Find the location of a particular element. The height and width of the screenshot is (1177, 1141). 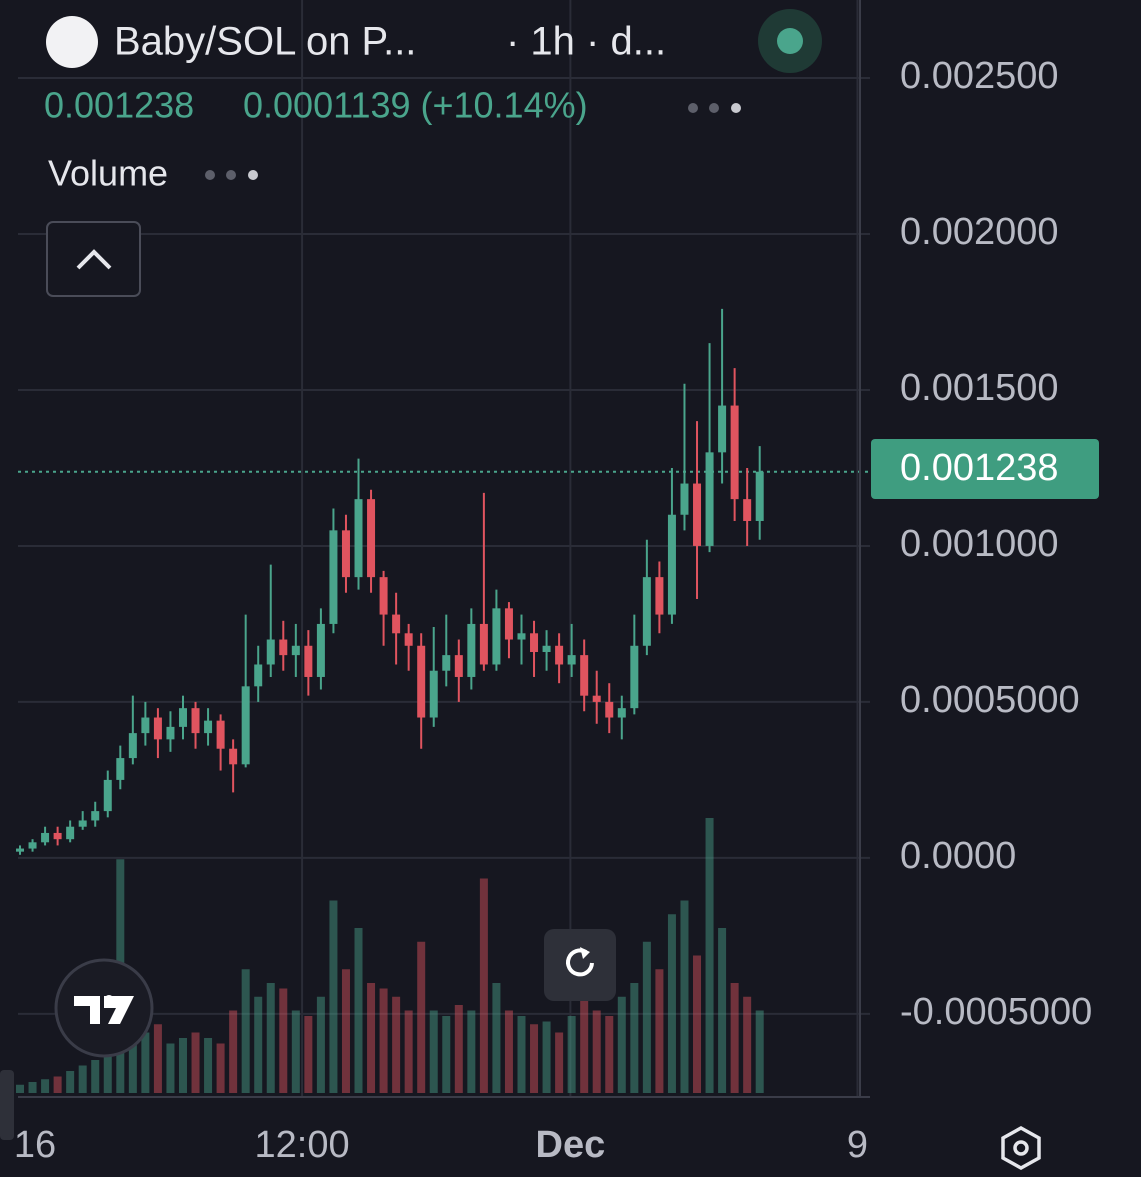

y-tick-label: 0.0000 is located at coordinates (958, 856).